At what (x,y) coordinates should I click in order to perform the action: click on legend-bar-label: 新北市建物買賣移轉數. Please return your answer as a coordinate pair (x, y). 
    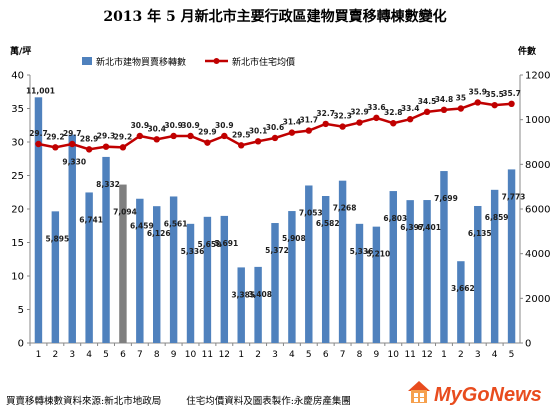
    Looking at the image, I should click on (141, 62).